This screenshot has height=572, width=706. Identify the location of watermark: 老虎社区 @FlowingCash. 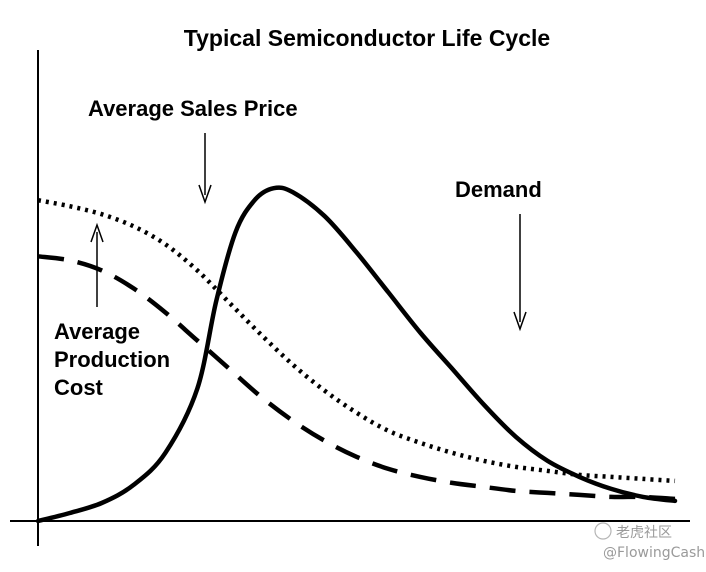
(649, 541).